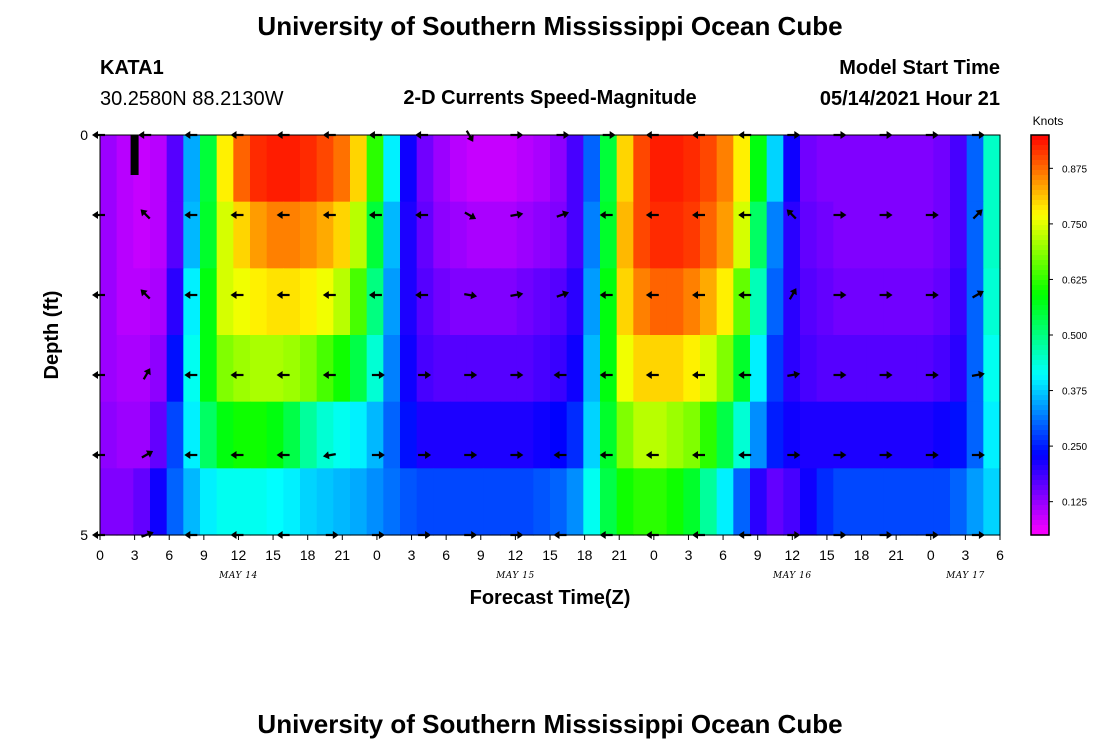 The image size is (1100, 750). Describe the element at coordinates (919, 68) in the screenshot. I see `model-start-label: Model Start Time` at that location.